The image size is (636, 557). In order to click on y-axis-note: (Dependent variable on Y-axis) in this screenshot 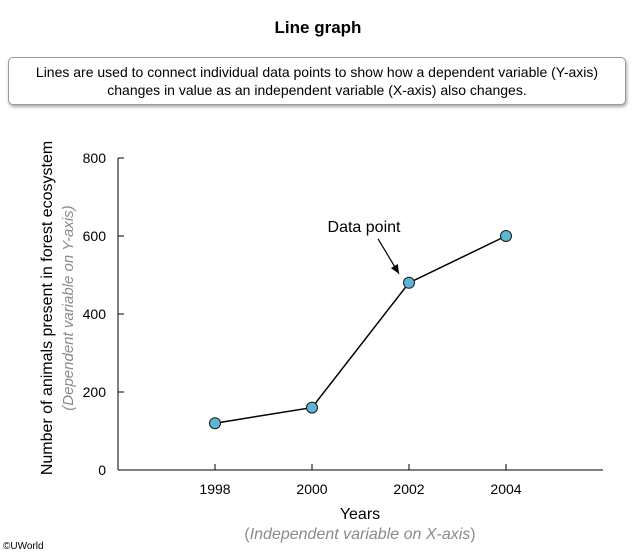, I will do `click(68, 308)`.